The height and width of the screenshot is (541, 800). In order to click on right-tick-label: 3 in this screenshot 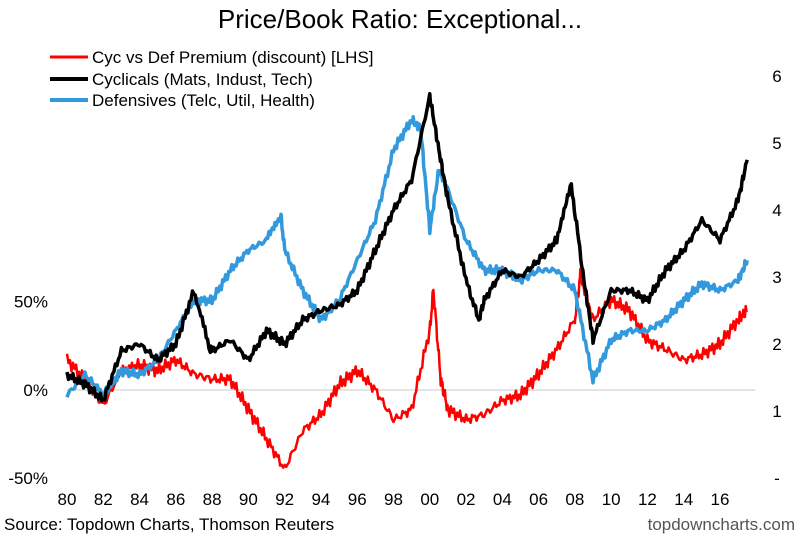, I will do `click(776, 277)`.